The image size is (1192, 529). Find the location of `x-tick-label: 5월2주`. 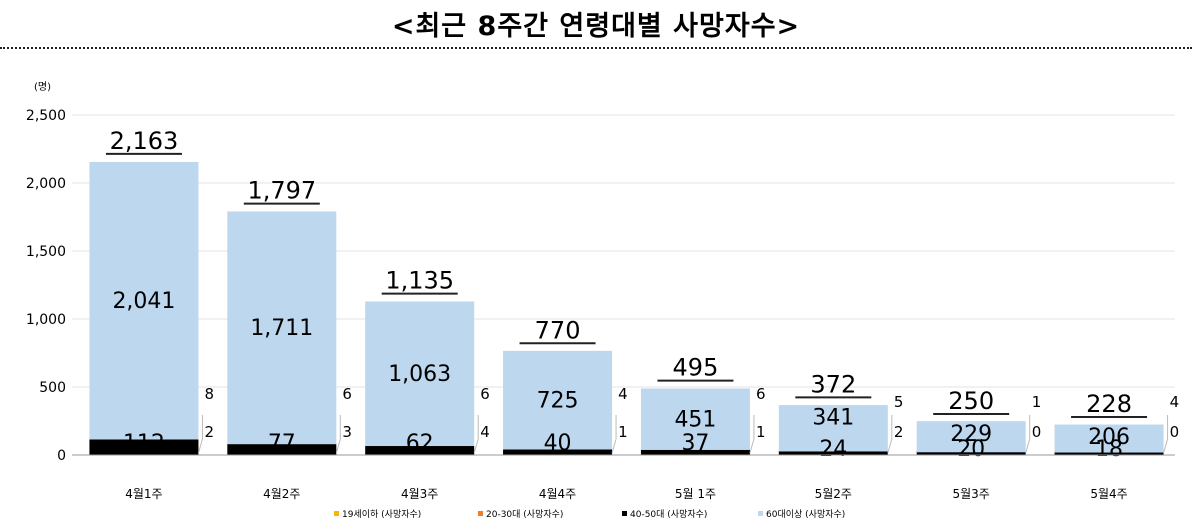

x-tick-label: 5월2주 is located at coordinates (833, 494).